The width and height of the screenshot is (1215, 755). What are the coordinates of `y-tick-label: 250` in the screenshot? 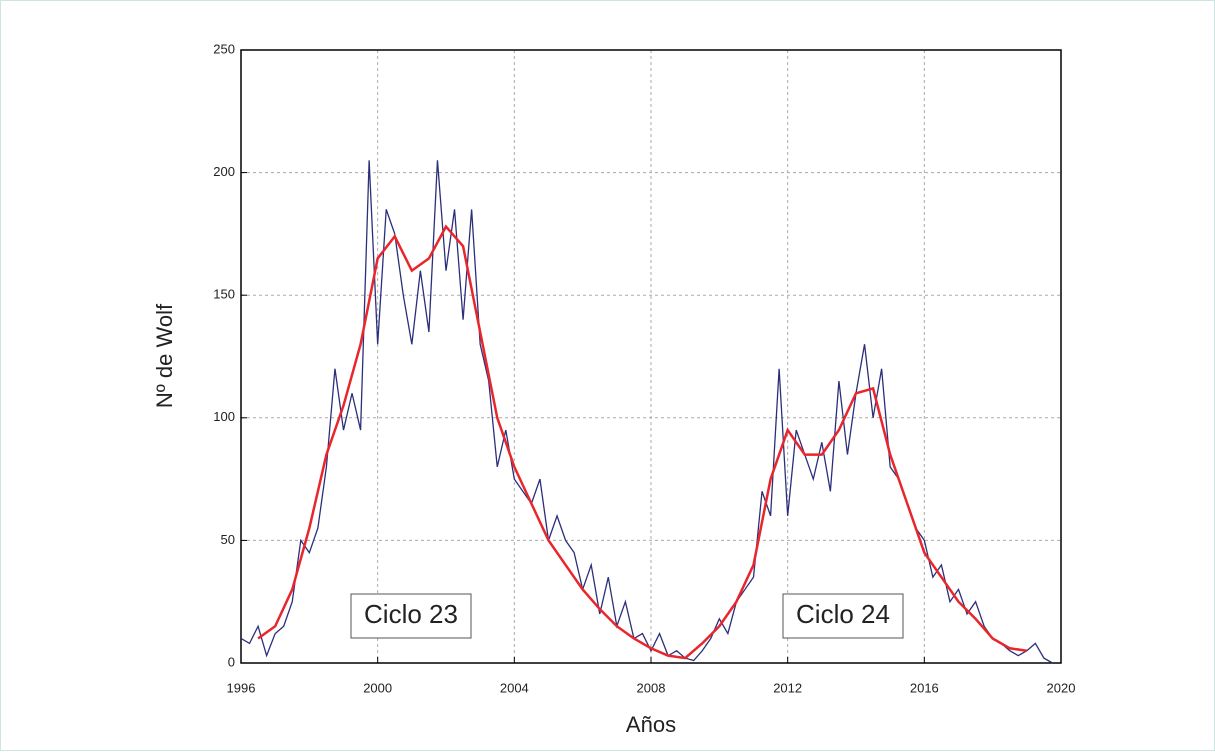 It's located at (224, 48).